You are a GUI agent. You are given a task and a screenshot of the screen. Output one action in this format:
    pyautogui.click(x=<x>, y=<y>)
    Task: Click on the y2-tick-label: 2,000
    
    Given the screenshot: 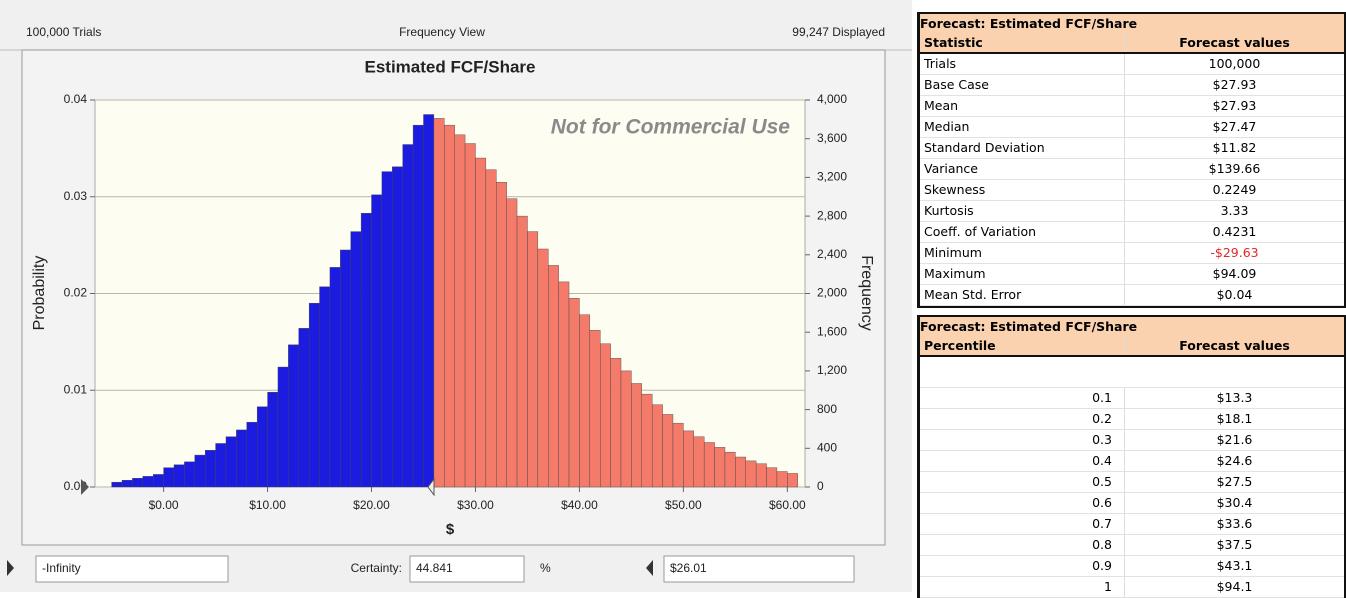 What is the action you would take?
    pyautogui.click(x=832, y=293)
    